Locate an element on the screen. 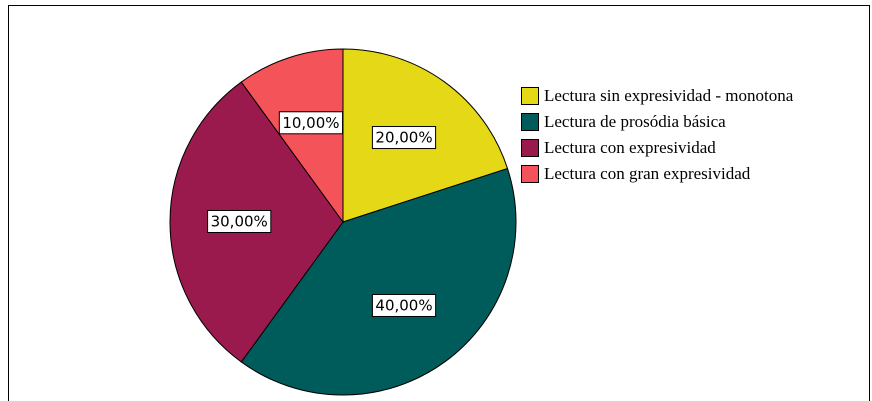  data-label: 10,00% is located at coordinates (310, 123).